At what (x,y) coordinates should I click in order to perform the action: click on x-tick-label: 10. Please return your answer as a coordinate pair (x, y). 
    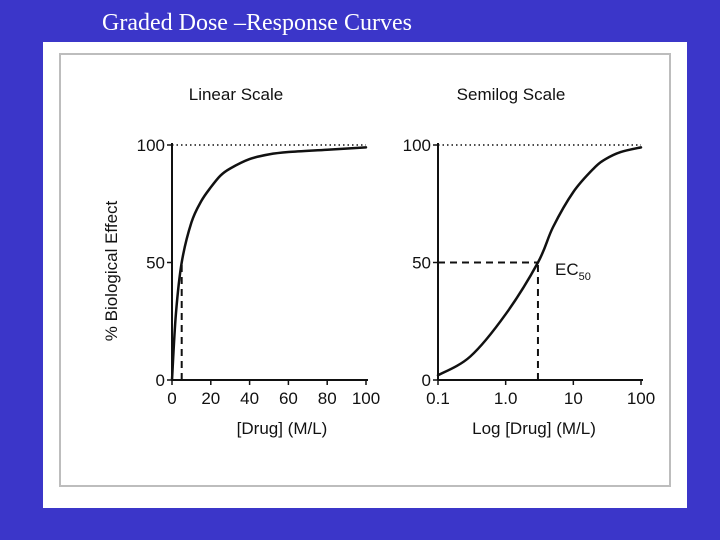
    Looking at the image, I should click on (573, 398).